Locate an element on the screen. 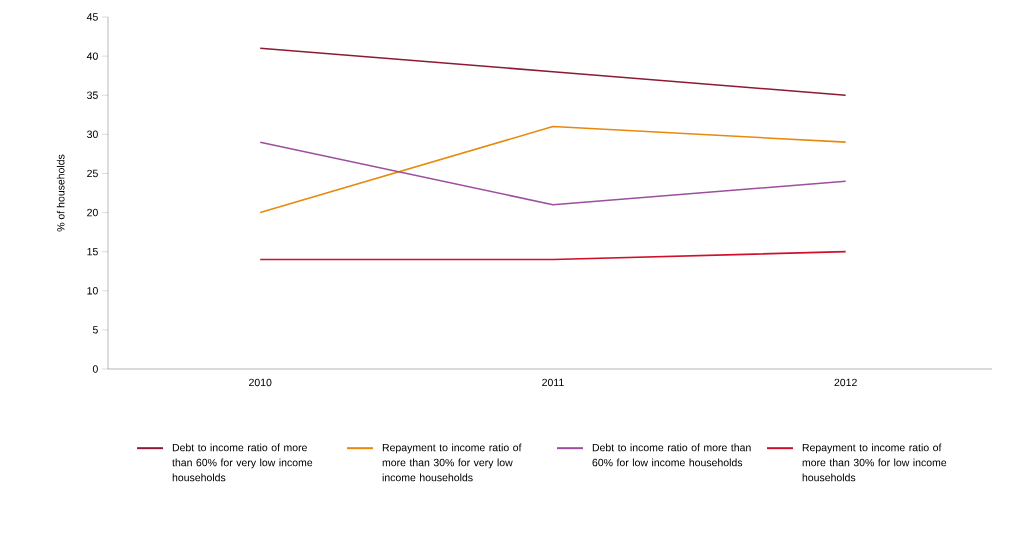 This screenshot has width=1021, height=553. legend-label: Repayment to income ratio of more than 30% for very low income households is located at coordinates (452, 462).